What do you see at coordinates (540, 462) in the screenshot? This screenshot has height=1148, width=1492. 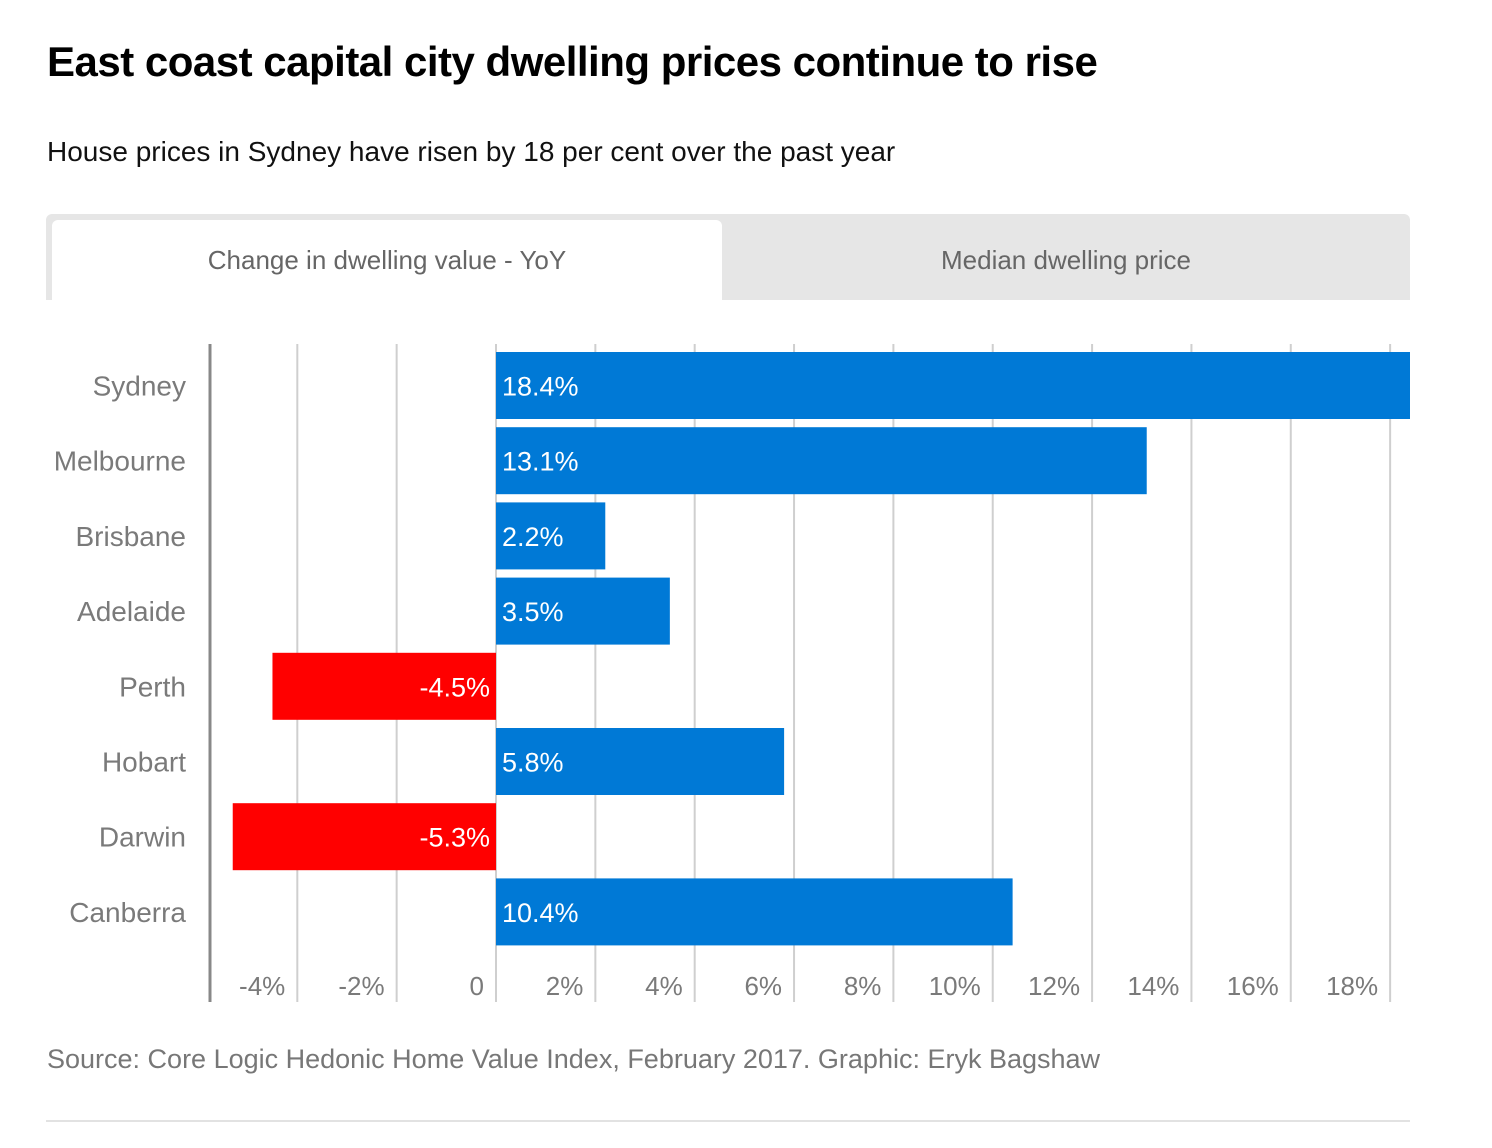 I see `data-label: 13.1%` at bounding box center [540, 462].